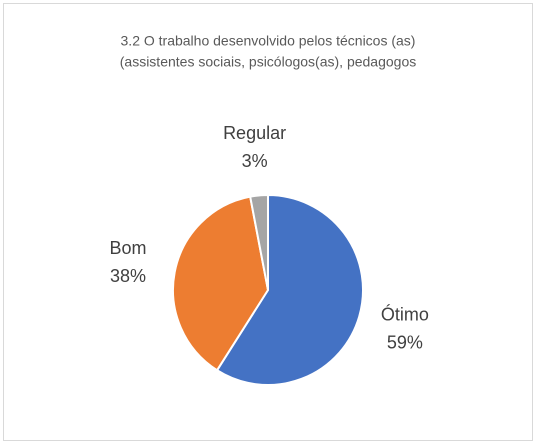 This screenshot has height=444, width=536. Describe the element at coordinates (405, 314) in the screenshot. I see `slice-category-label: Ótimo` at that location.